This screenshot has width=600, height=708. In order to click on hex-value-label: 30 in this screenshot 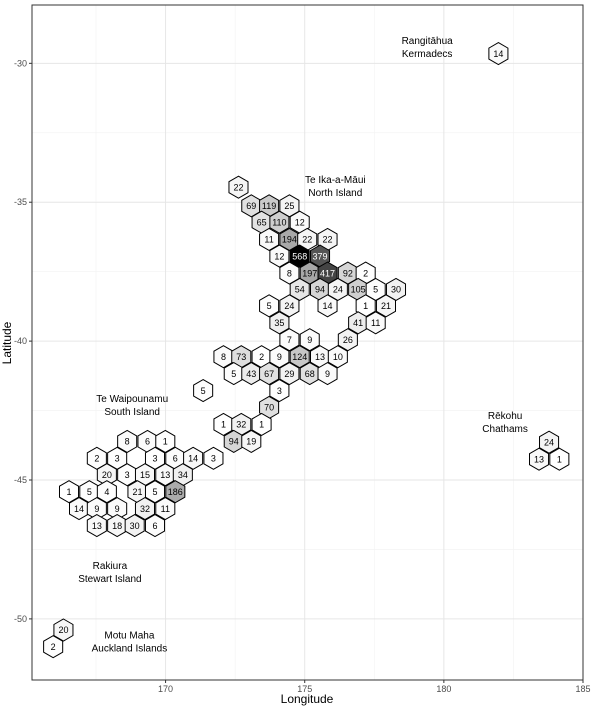, I will do `click(135, 526)`.